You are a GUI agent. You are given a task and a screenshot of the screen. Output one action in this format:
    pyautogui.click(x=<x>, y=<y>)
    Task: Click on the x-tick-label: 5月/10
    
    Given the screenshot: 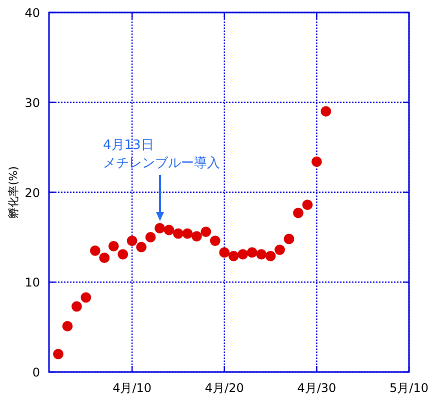 What is the action you would take?
    pyautogui.click(x=409, y=388)
    